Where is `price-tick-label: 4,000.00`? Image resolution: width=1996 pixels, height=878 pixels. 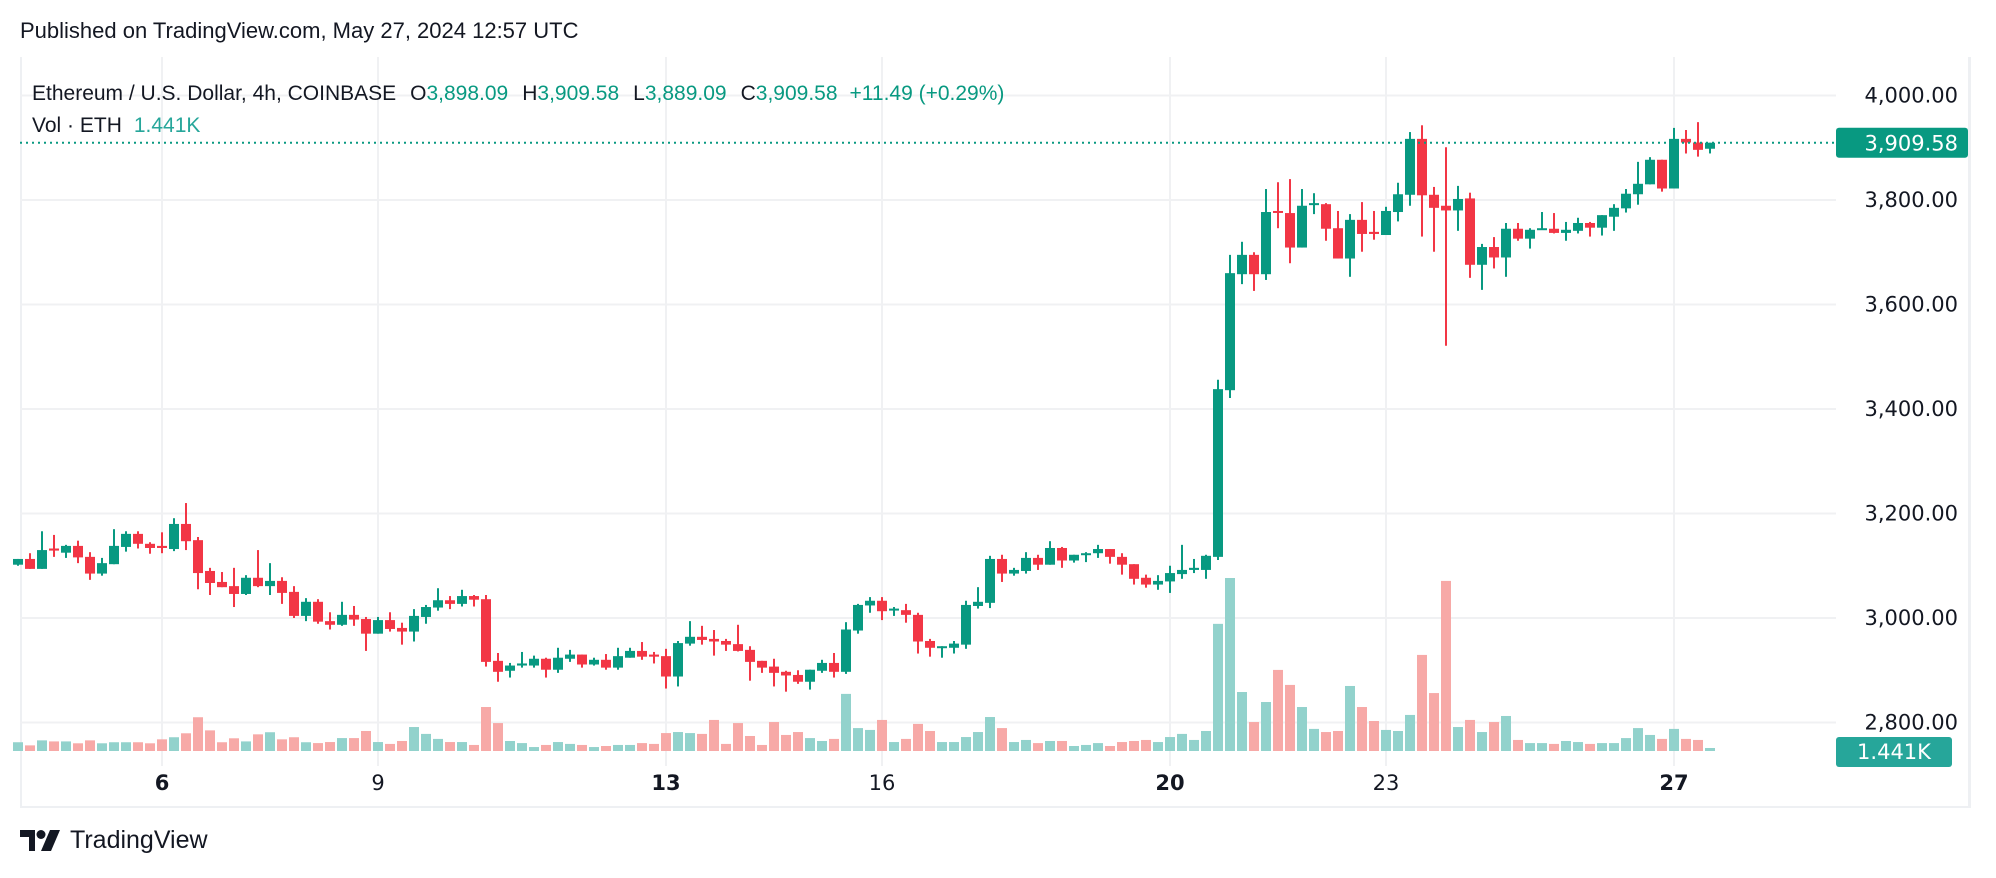 price-tick-label: 4,000.00 is located at coordinates (1911, 96).